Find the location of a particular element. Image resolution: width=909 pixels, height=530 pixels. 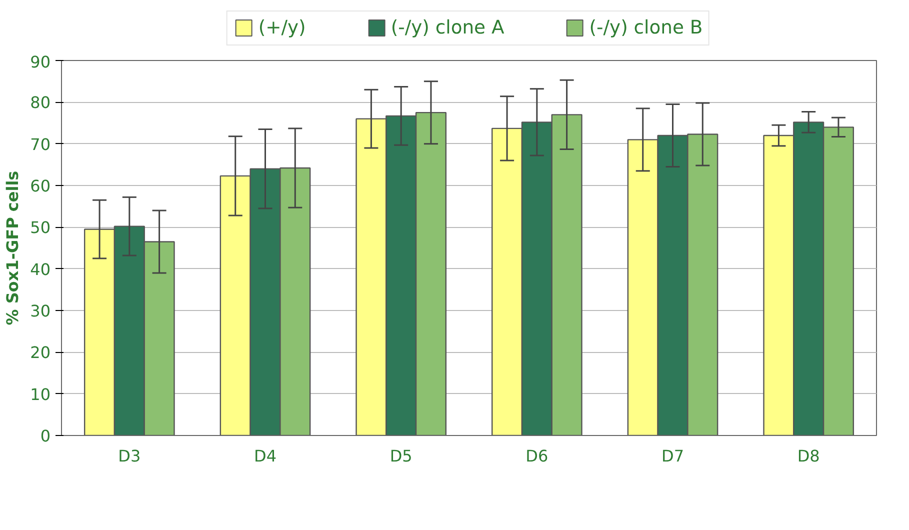

y-tick-label: 50 is located at coordinates (40, 228).